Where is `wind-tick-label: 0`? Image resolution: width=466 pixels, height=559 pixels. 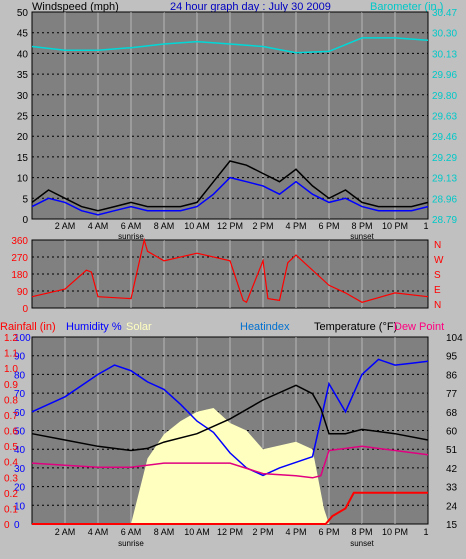
wind-tick-label: 0 is located at coordinates (25, 220).